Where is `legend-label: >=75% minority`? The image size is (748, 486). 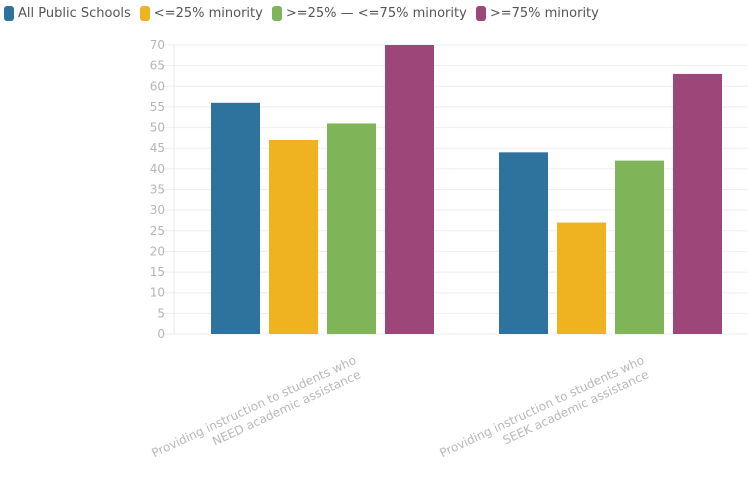 legend-label: >=75% minority is located at coordinates (544, 13).